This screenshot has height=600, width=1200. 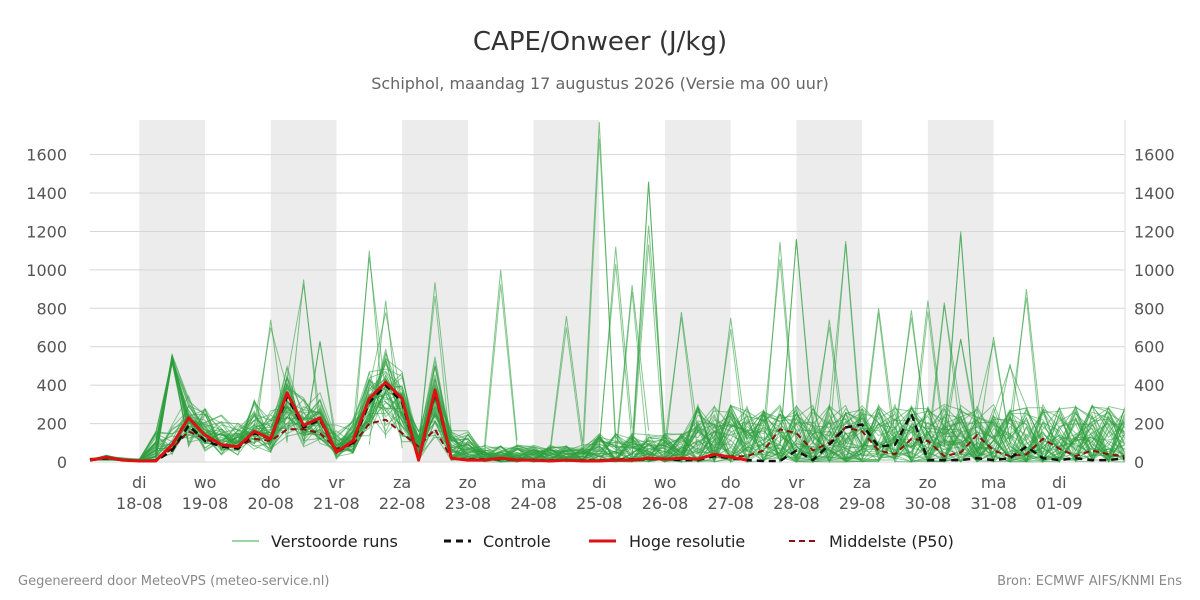 I want to click on x-tick-date: 24-08, so click(x=533, y=503).